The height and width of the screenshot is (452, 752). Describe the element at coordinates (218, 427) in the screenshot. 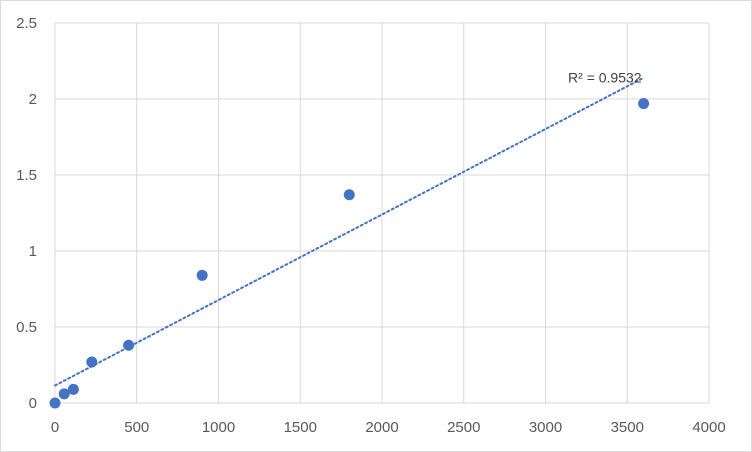

I see `x-tick-label: 1000` at that location.